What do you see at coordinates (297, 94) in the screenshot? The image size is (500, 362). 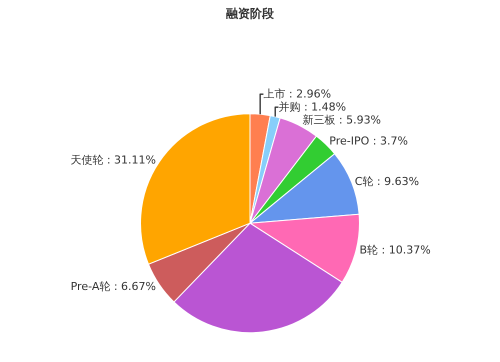 I see `slice-label: 上市 : 2.96%` at bounding box center [297, 94].